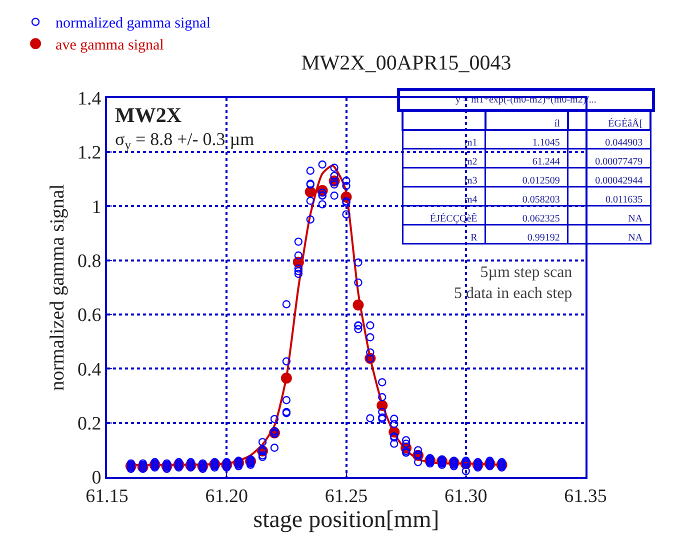 Image resolution: width=677 pixels, height=539 pixels. I want to click on annotation: 0.99192, so click(543, 238).